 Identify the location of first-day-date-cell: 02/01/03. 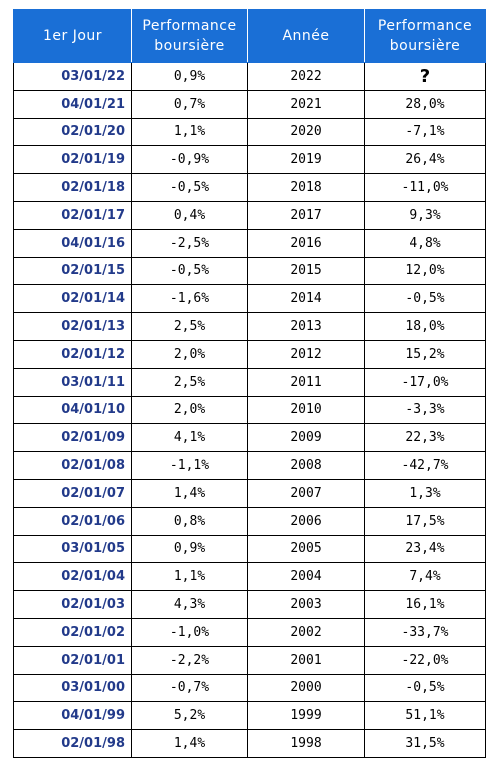
(72, 604).